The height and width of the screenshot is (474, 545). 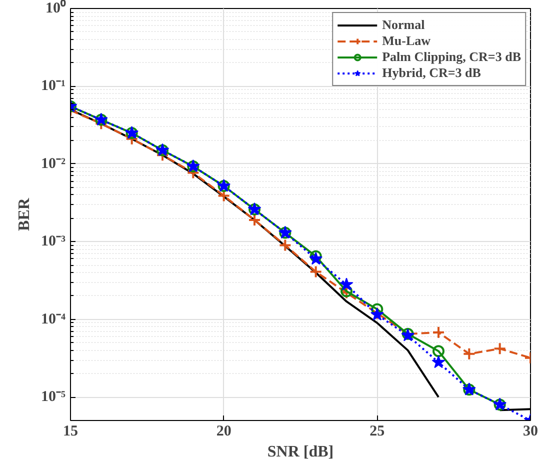 What do you see at coordinates (53, 397) in the screenshot?
I see `y-tick-label: 10⁻⁵` at bounding box center [53, 397].